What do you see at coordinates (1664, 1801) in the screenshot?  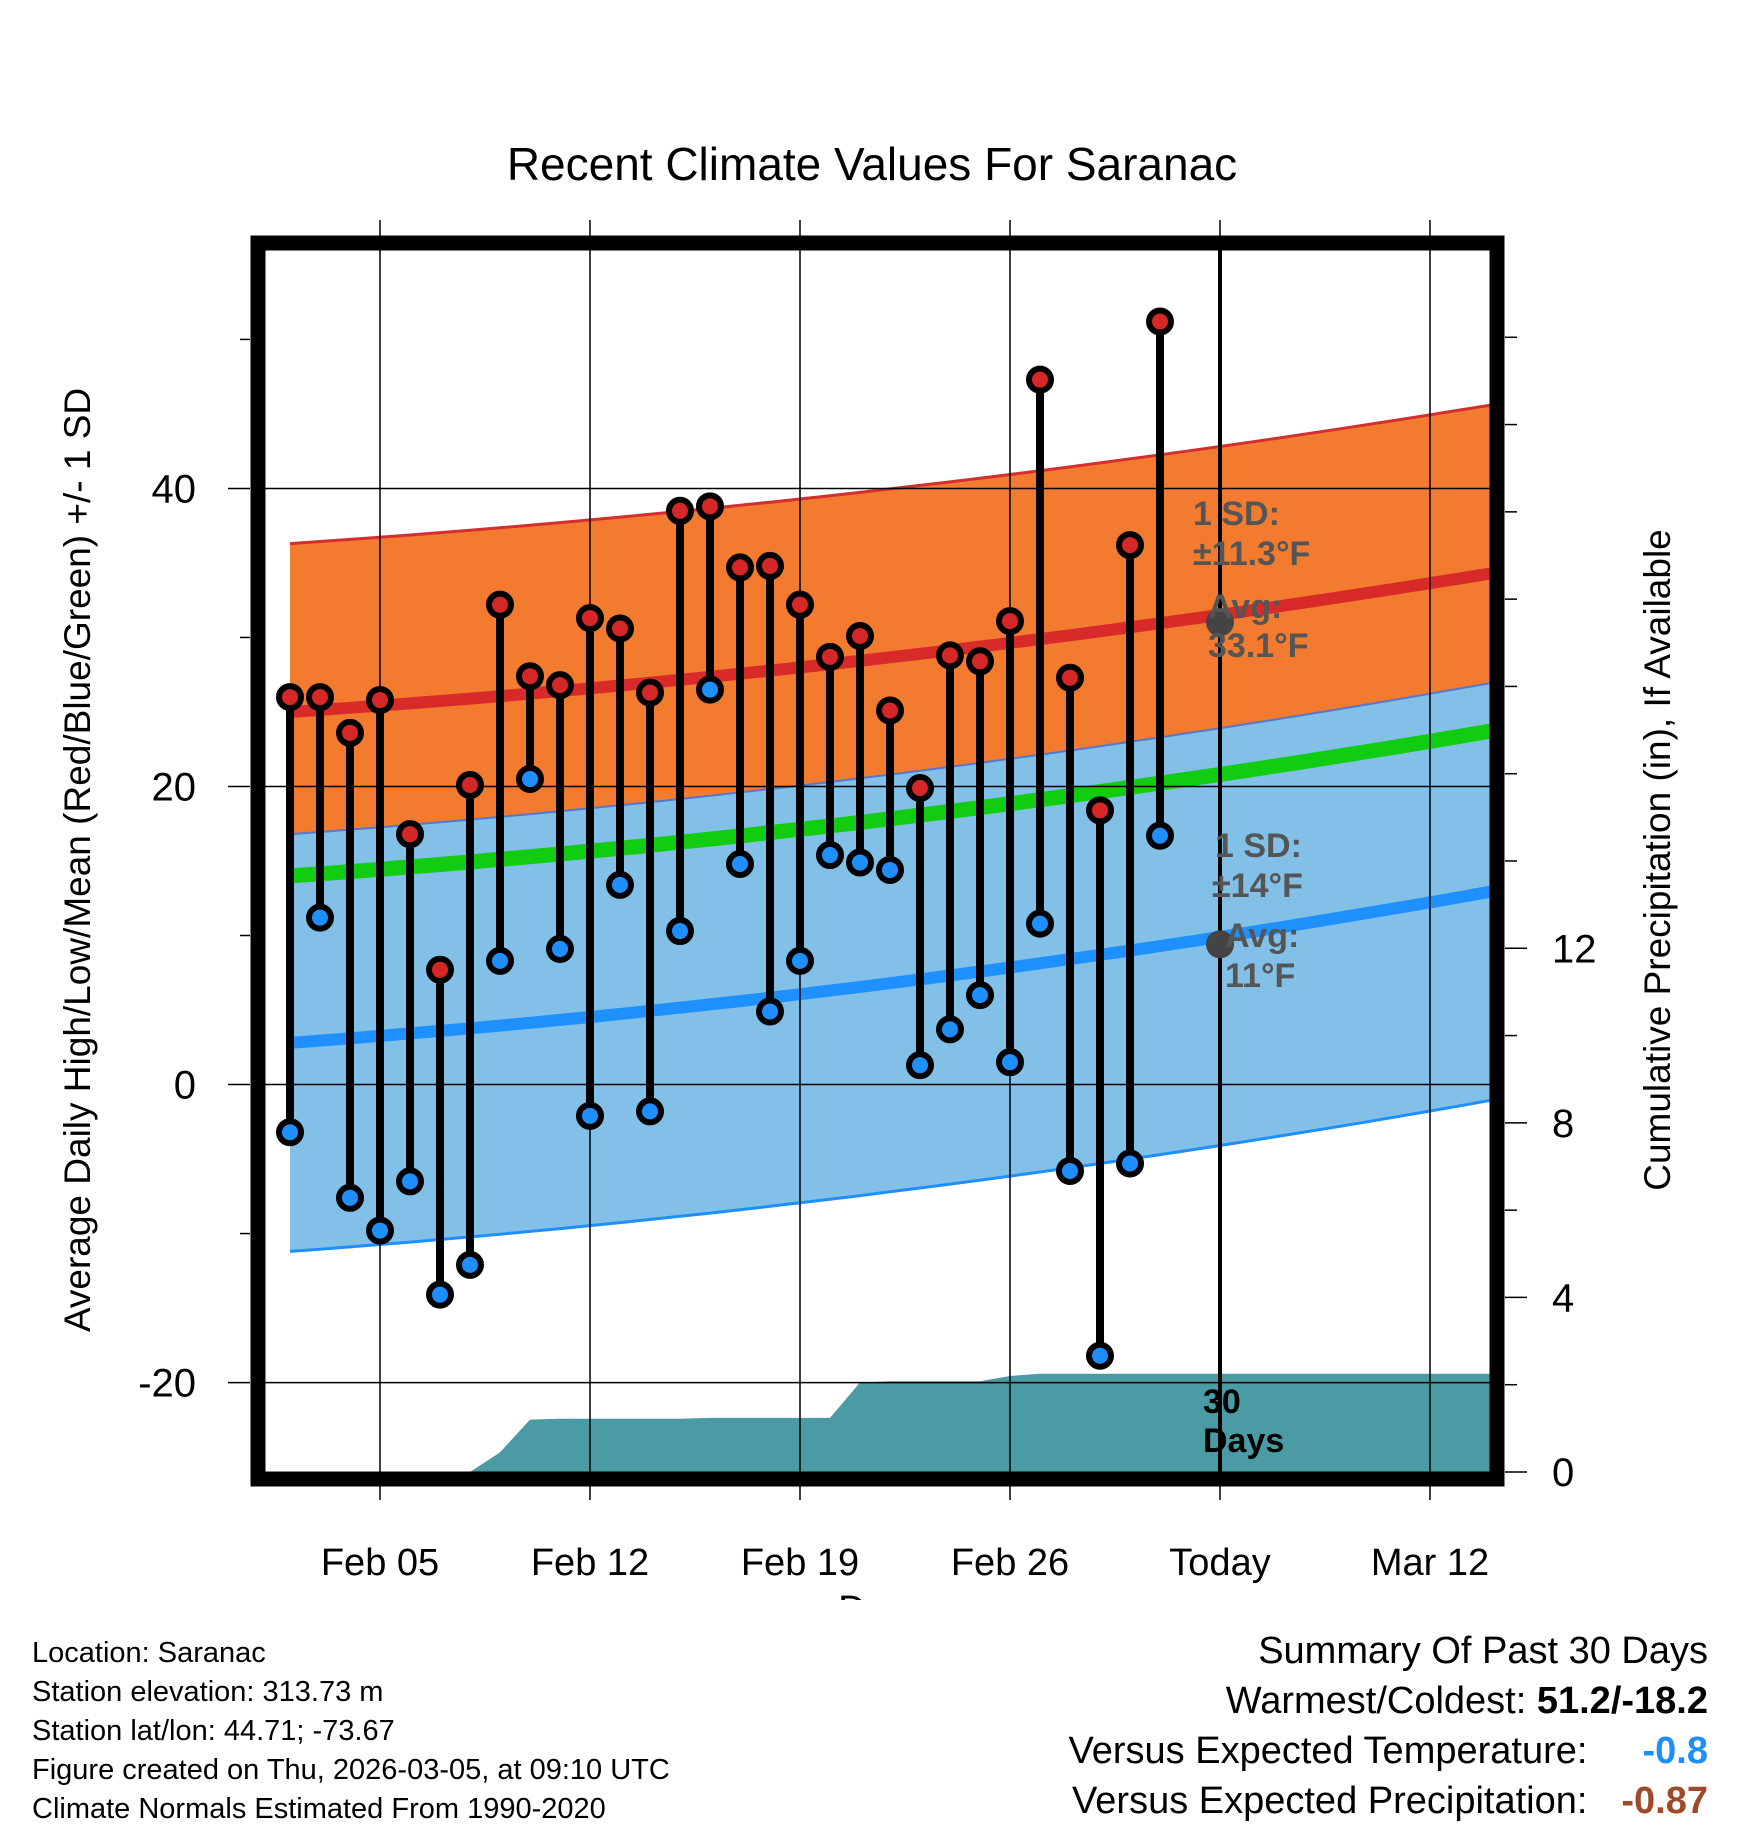 I see `precip-value: -0.87` at bounding box center [1664, 1801].